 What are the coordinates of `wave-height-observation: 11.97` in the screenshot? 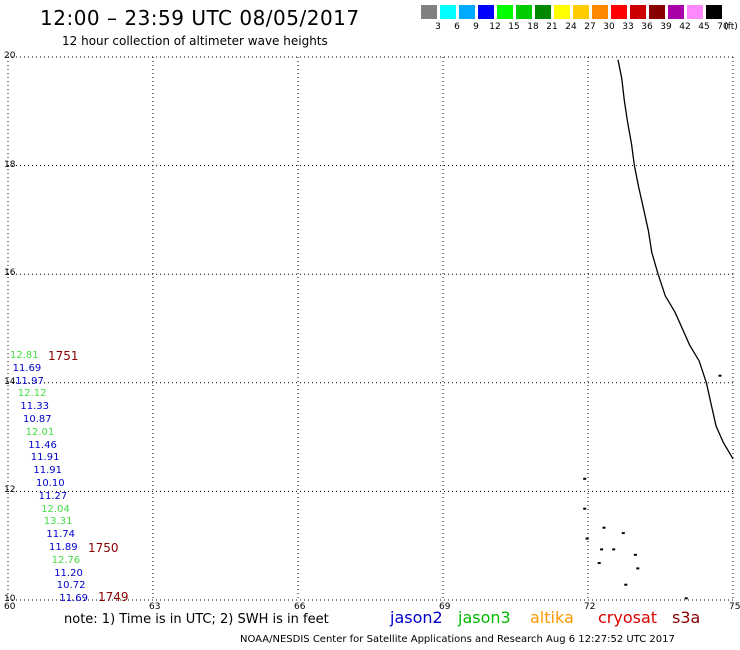 It's located at (29, 381).